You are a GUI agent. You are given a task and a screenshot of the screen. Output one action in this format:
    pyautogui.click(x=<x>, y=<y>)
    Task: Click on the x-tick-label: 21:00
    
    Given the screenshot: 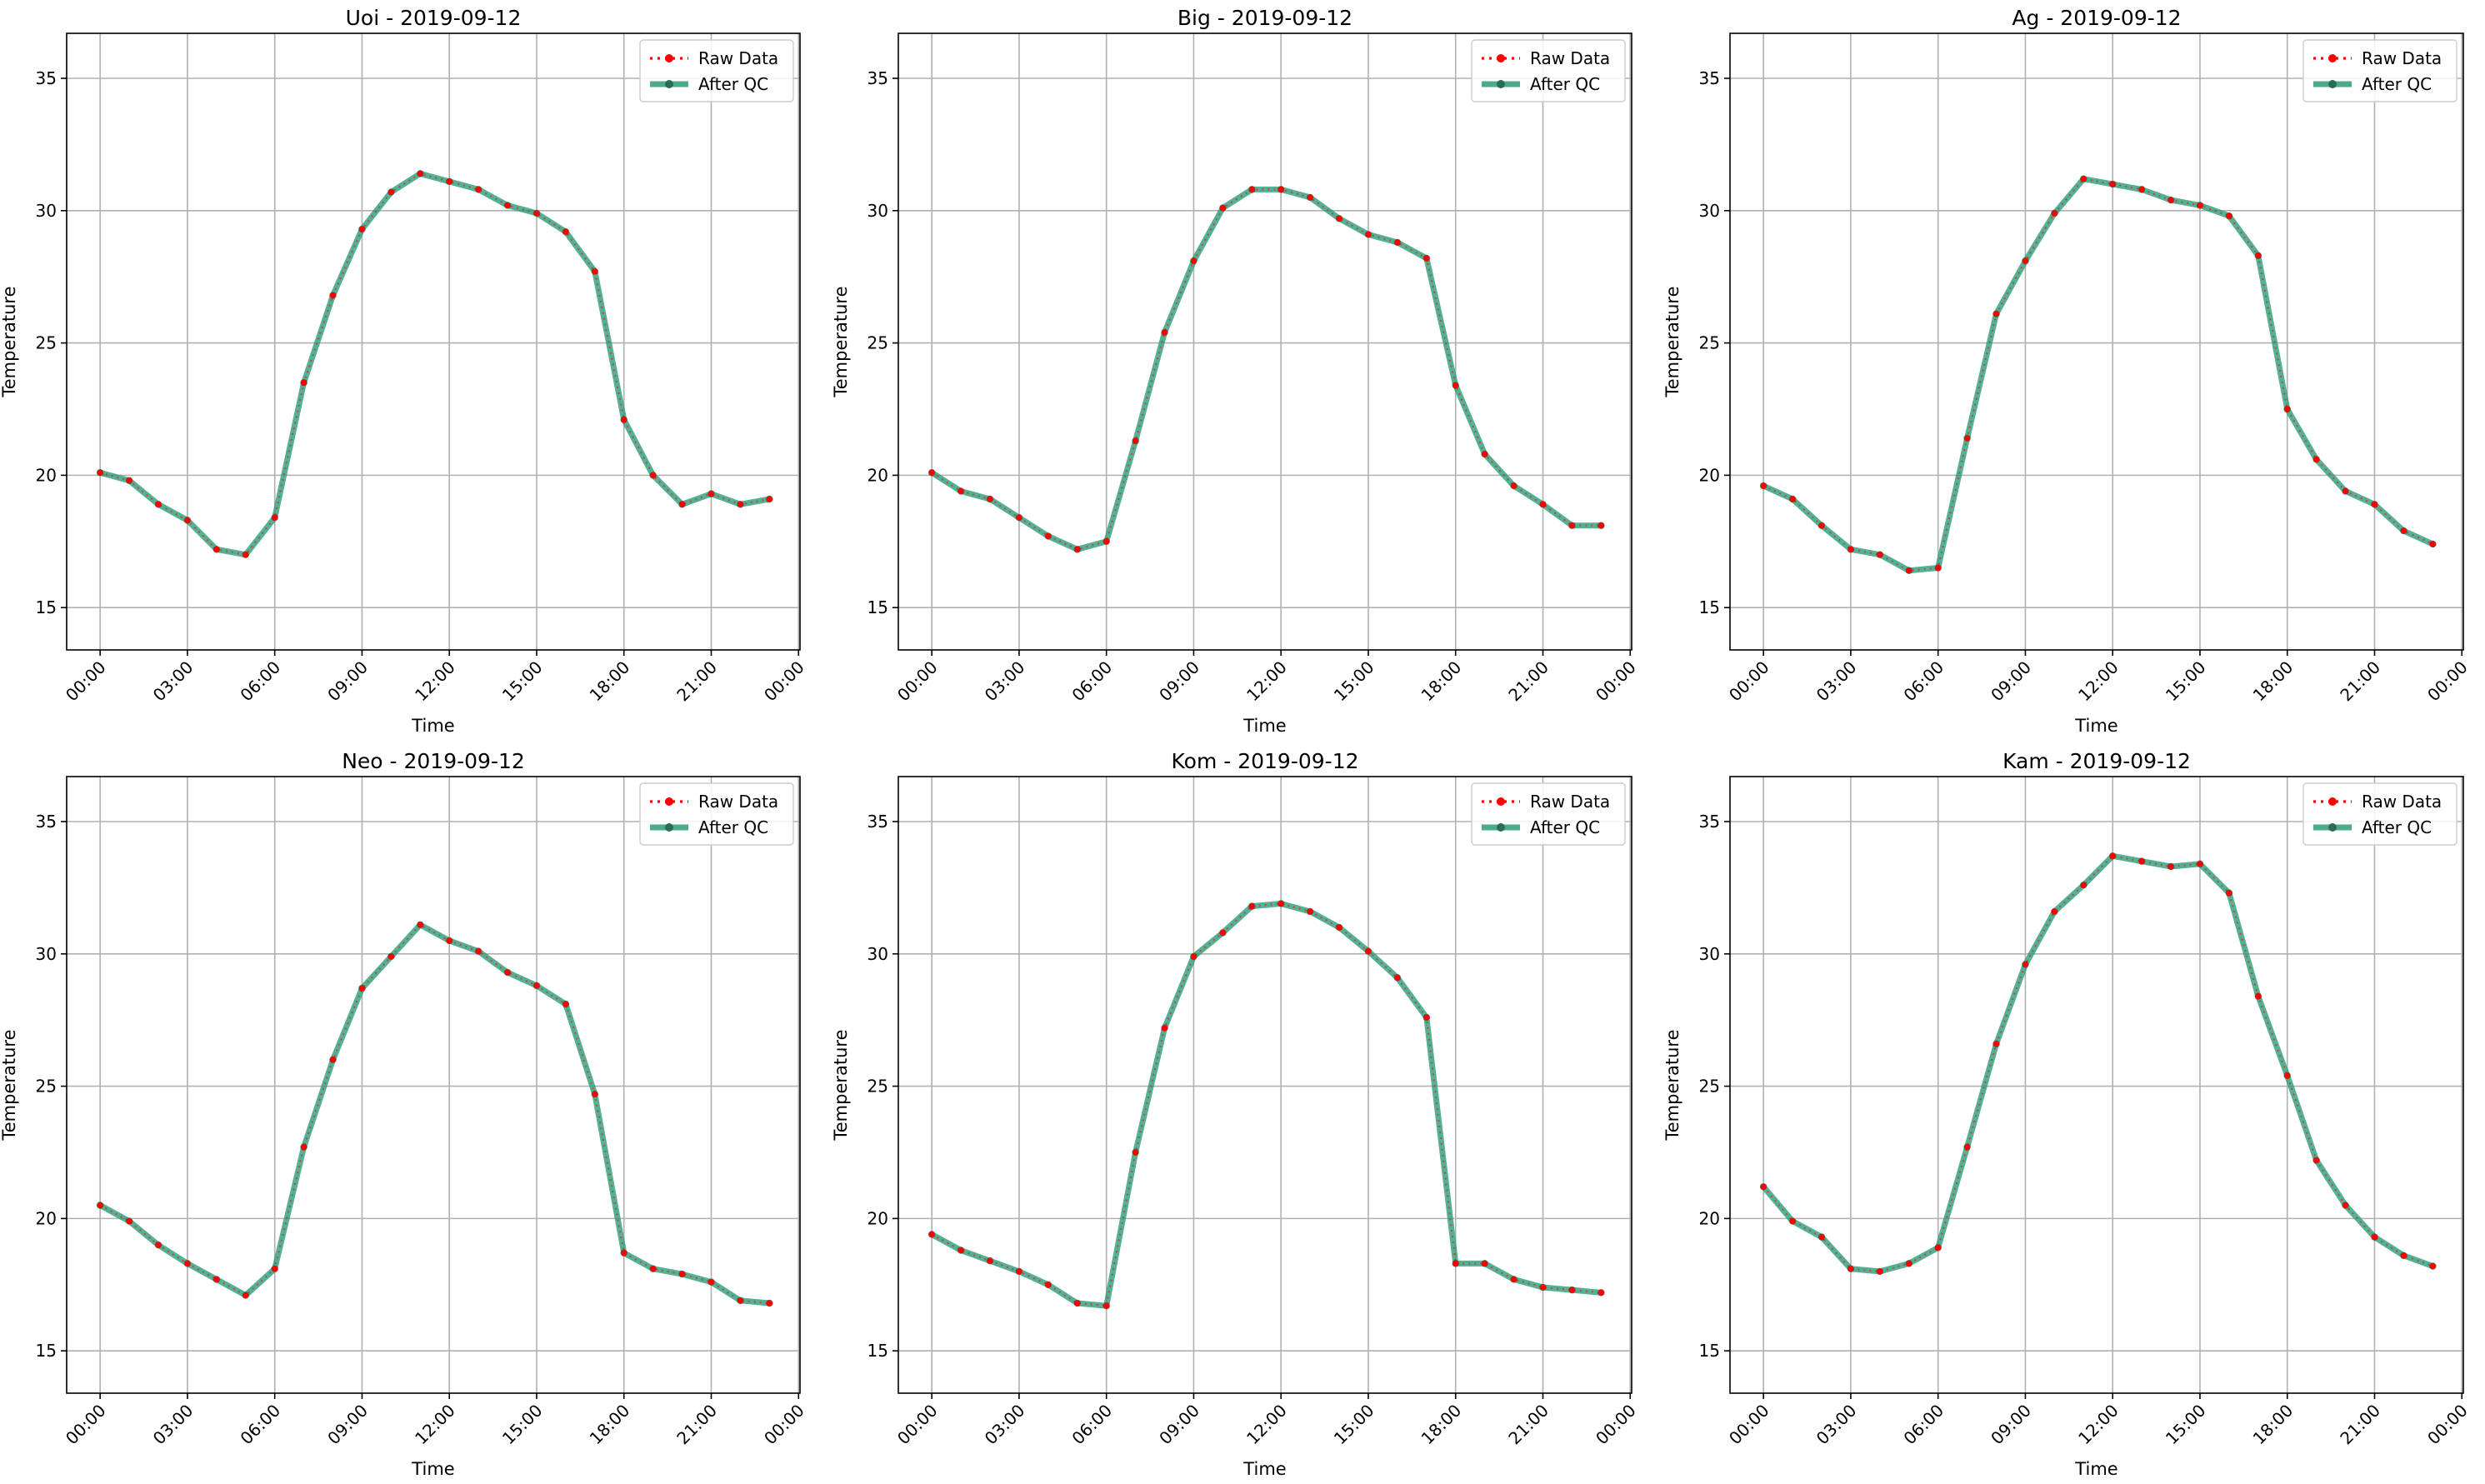 What is the action you would take?
    pyautogui.click(x=1528, y=681)
    